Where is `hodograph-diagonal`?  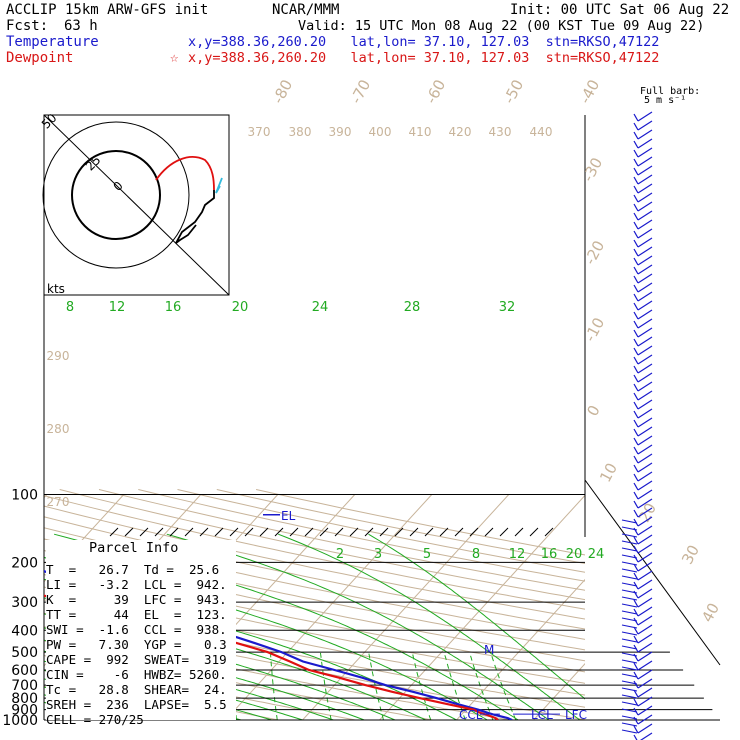
hodograph-diagonal is located at coordinates (136, 205).